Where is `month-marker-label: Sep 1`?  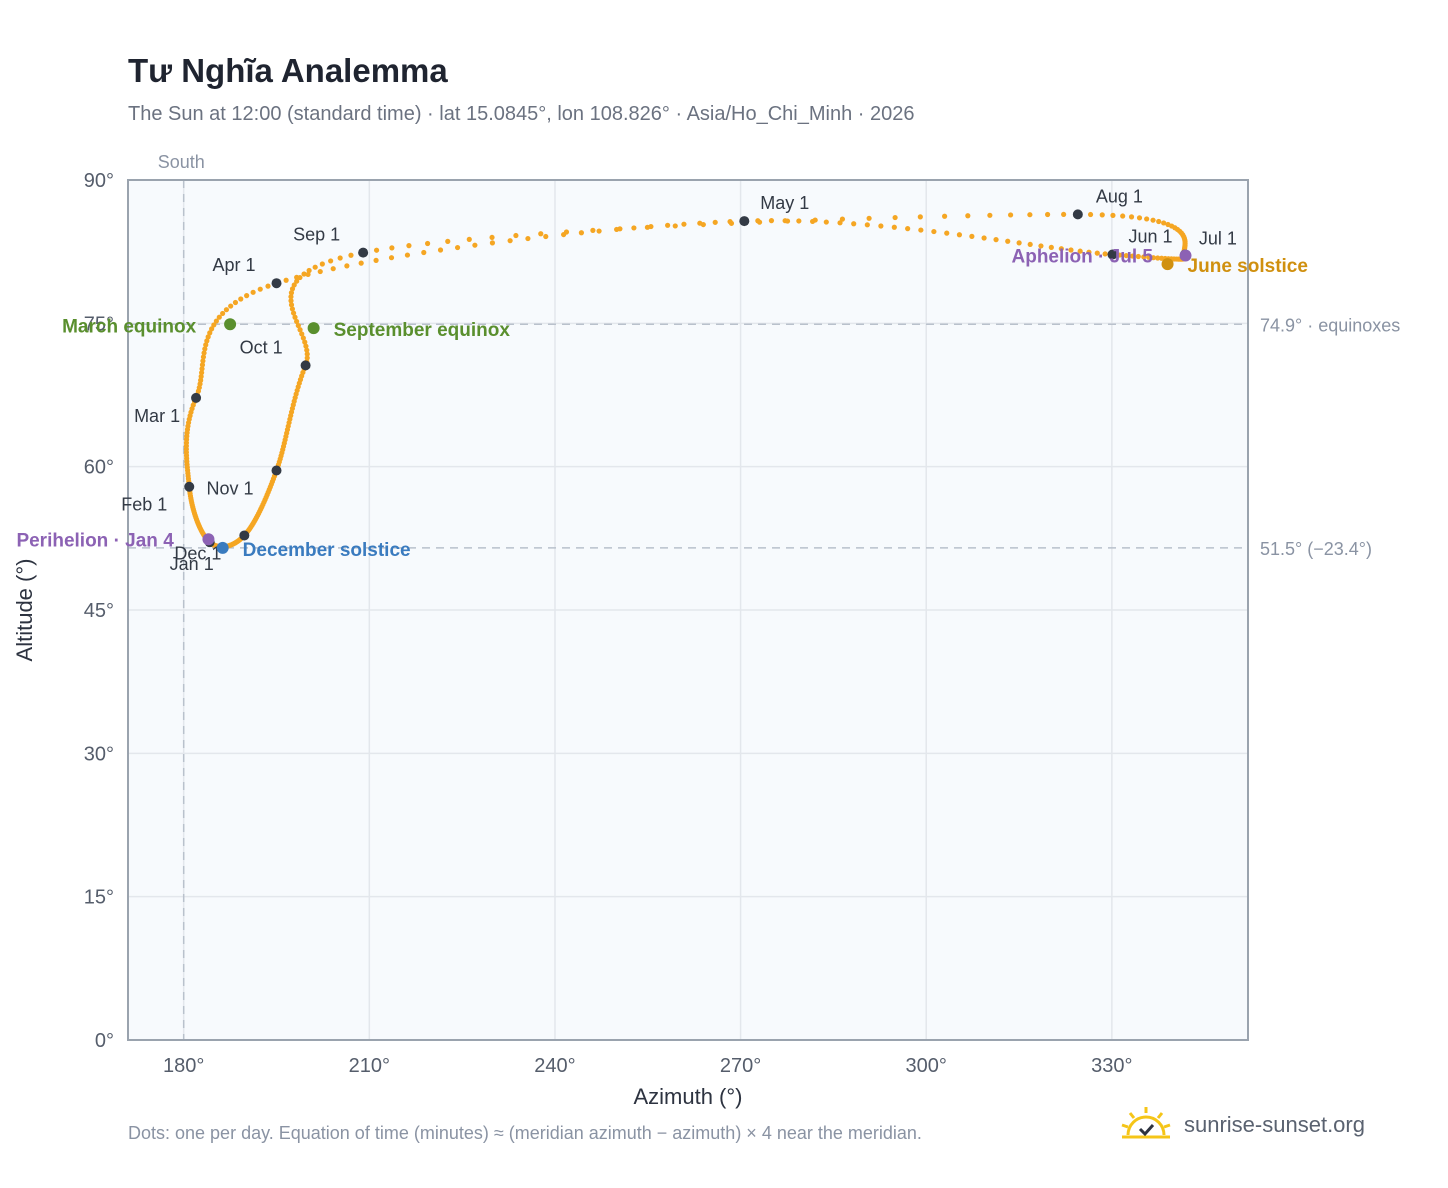
month-marker-label: Sep 1 is located at coordinates (316, 235).